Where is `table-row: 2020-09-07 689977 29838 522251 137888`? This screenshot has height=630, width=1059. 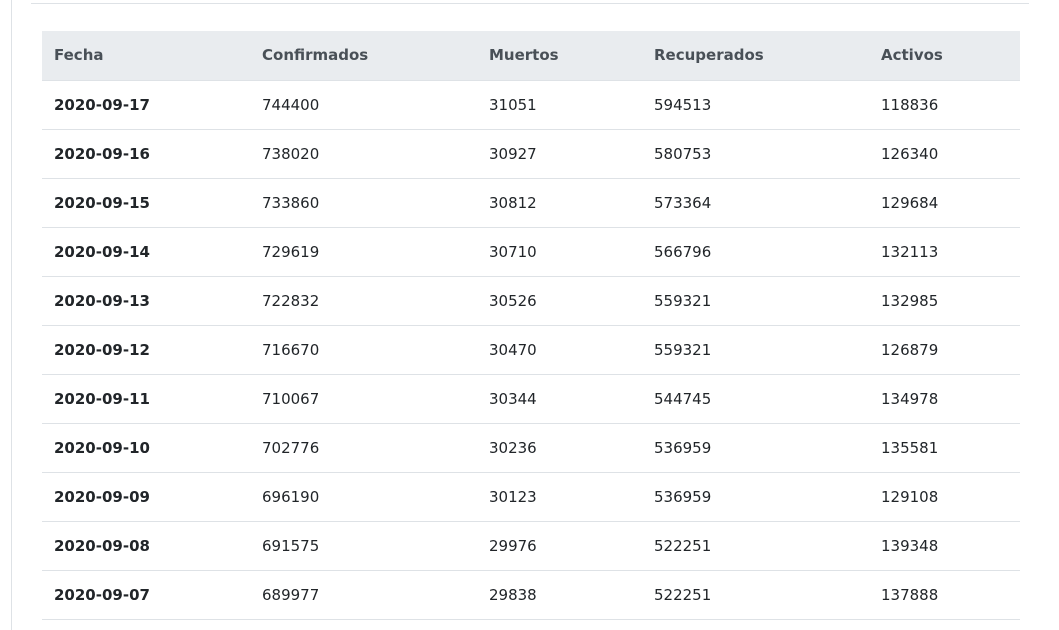 table-row: 2020-09-07 689977 29838 522251 137888 is located at coordinates (531, 595).